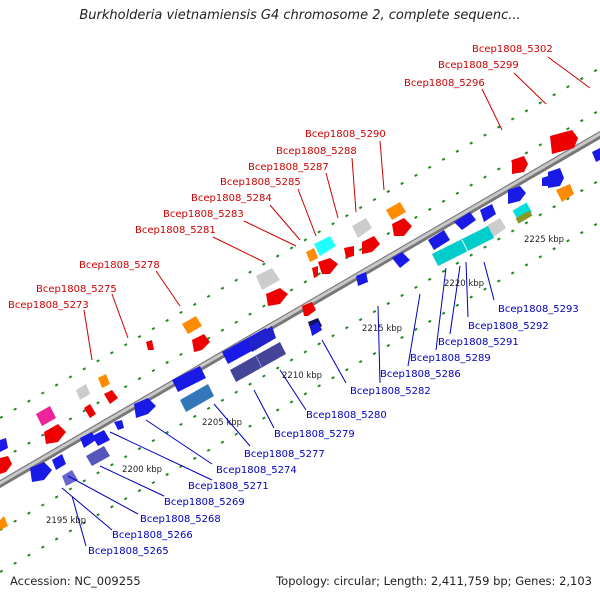  What do you see at coordinates (203, 214) in the screenshot?
I see `gene-label: Bcep1808_5283` at bounding box center [203, 214].